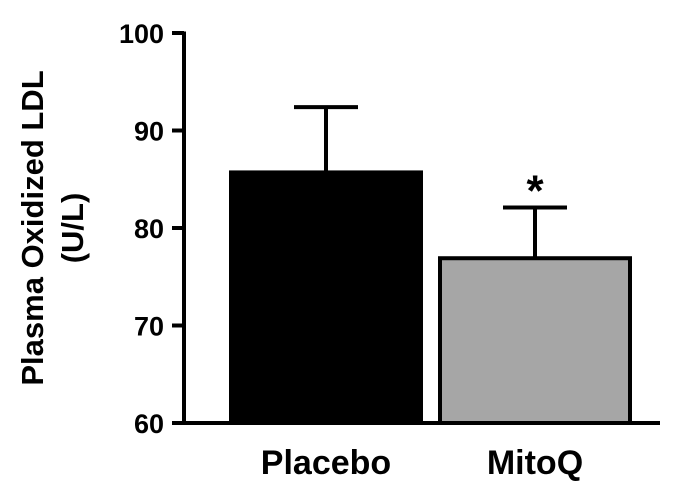  I want to click on y-axis: 60 70 80 90 100, so click(152, 229).